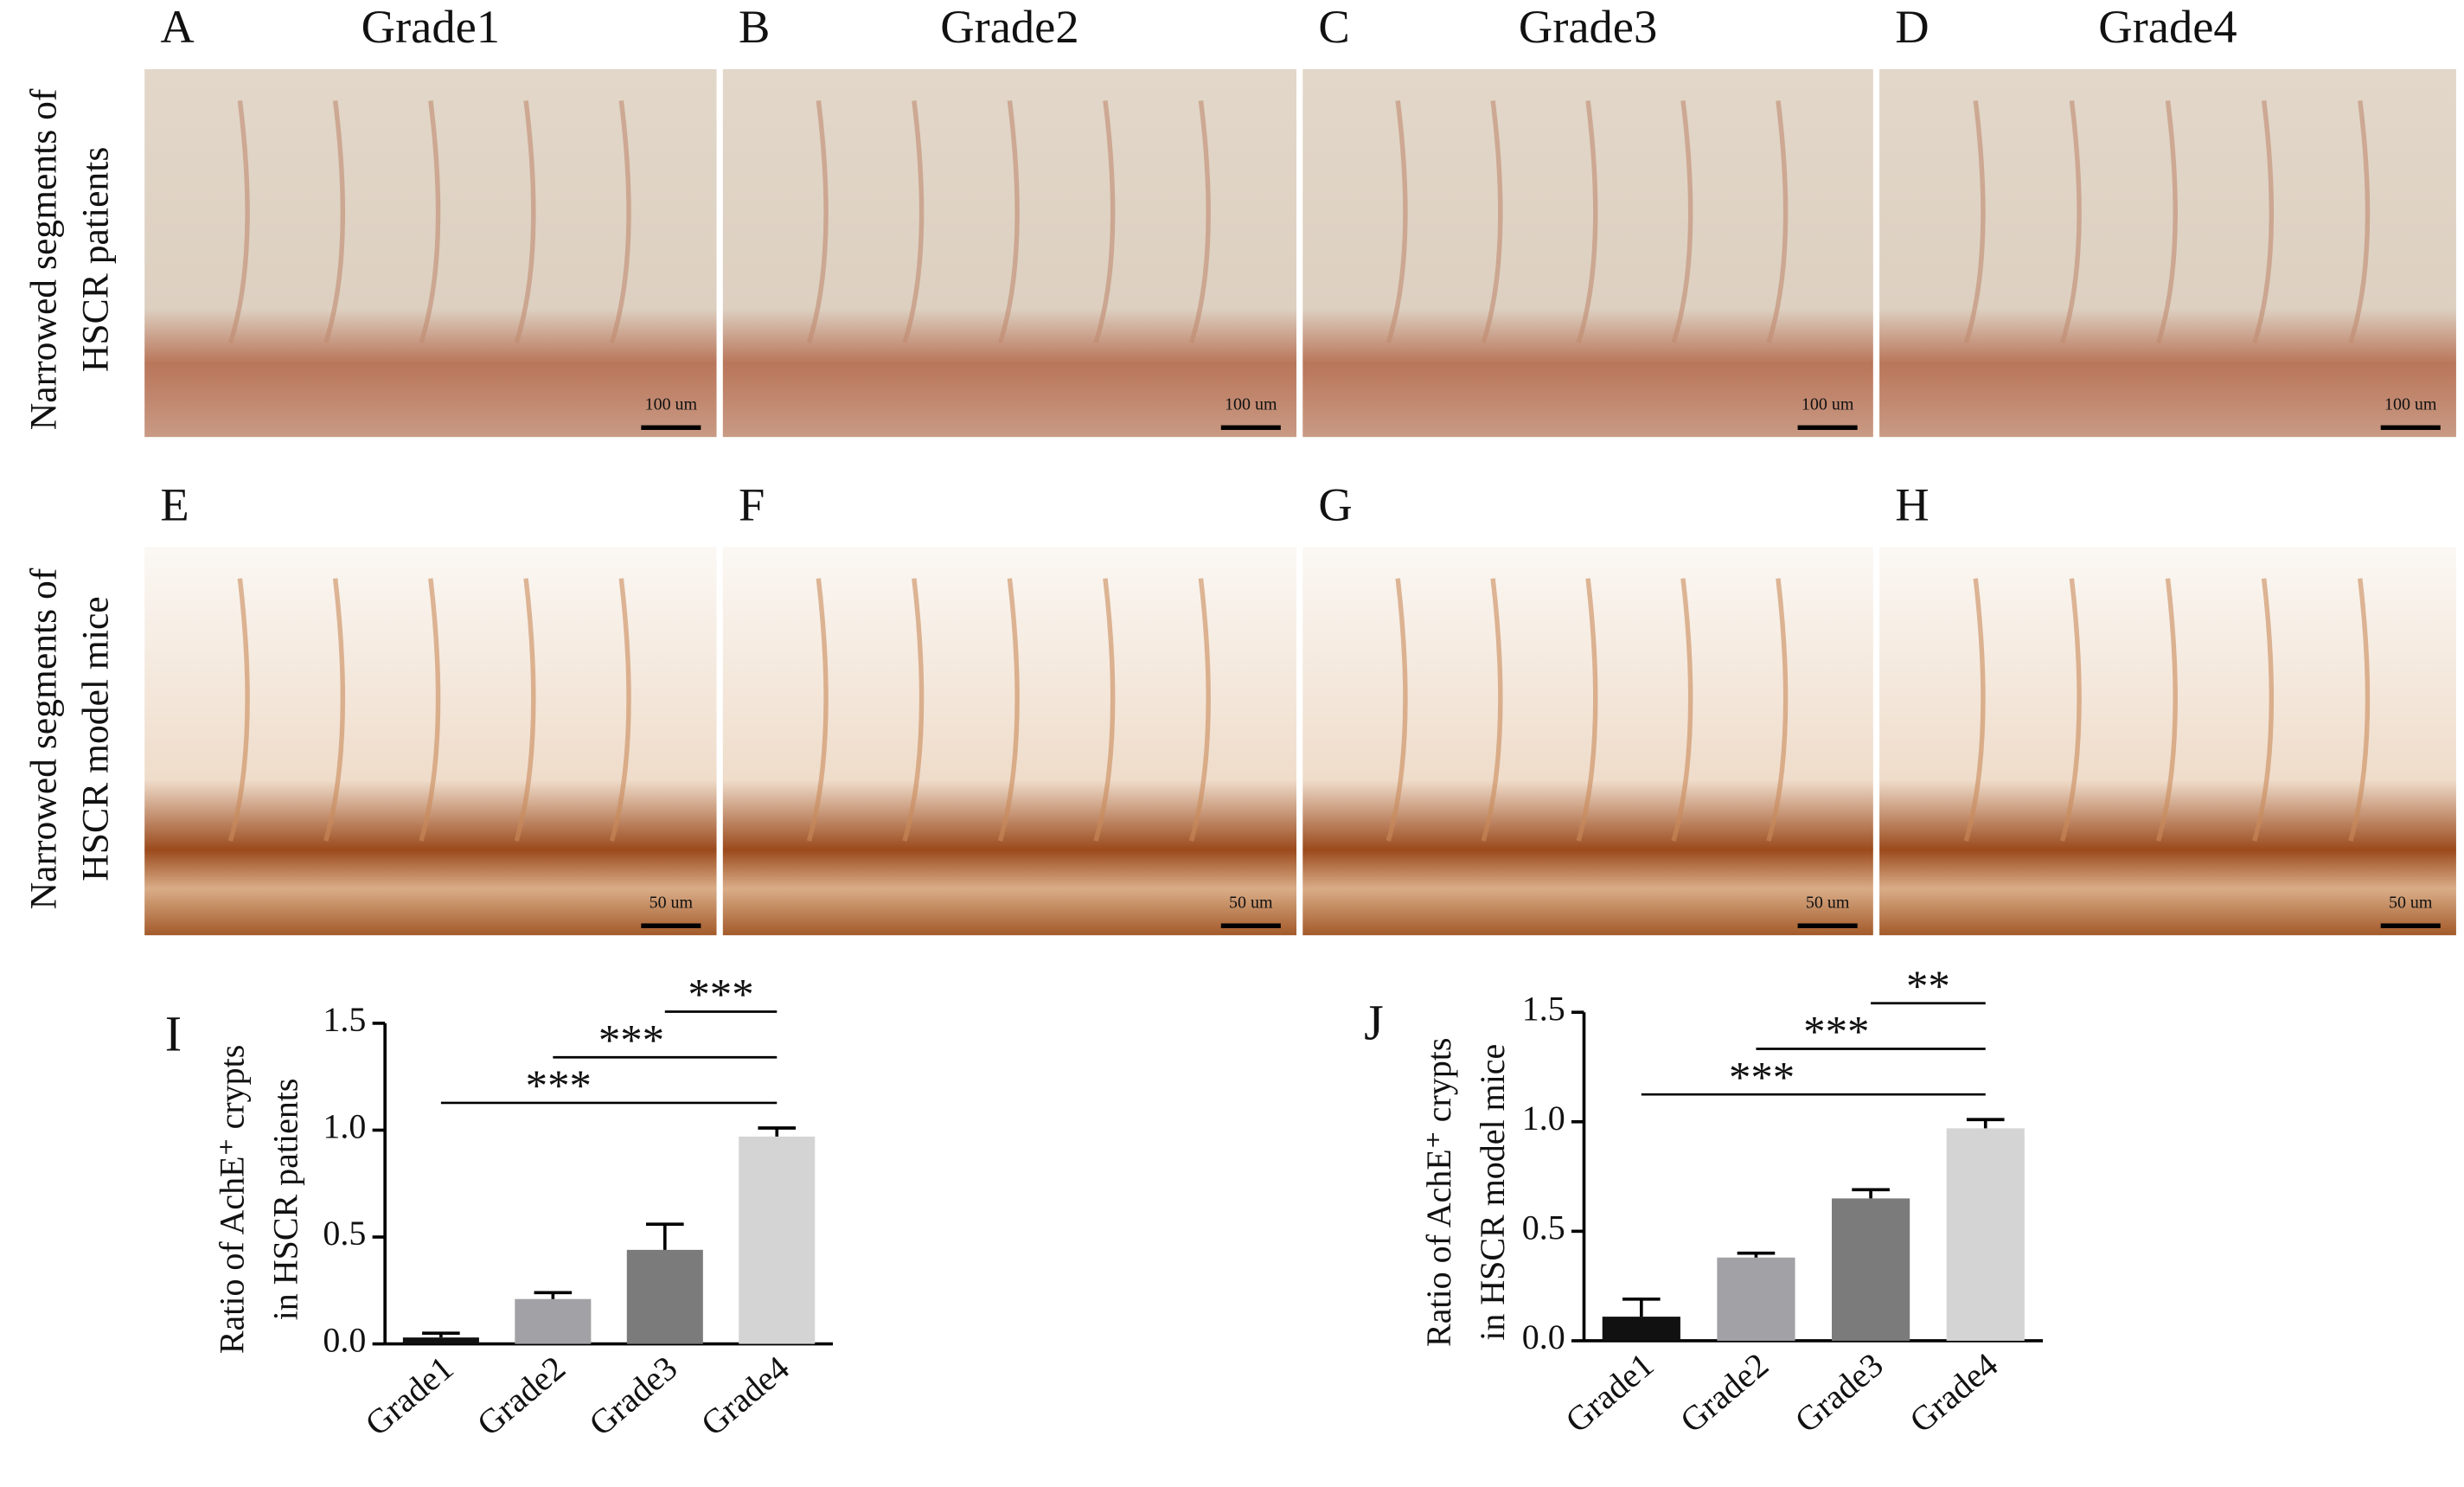 Image resolution: width=2464 pixels, height=1487 pixels. I want to click on x-tick-label: Grade3, so click(1839, 1392).